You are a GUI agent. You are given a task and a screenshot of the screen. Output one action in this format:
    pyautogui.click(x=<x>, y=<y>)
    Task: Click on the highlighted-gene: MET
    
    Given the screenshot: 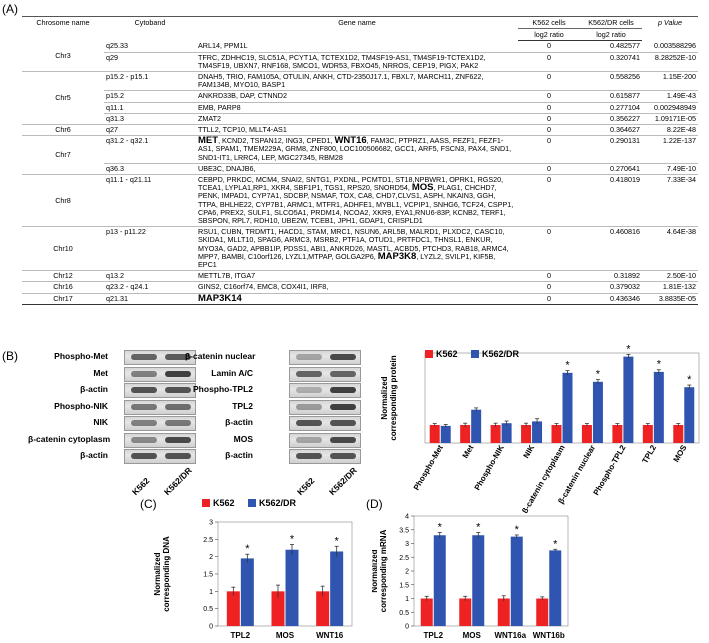 What is the action you would take?
    pyautogui.click(x=208, y=141)
    